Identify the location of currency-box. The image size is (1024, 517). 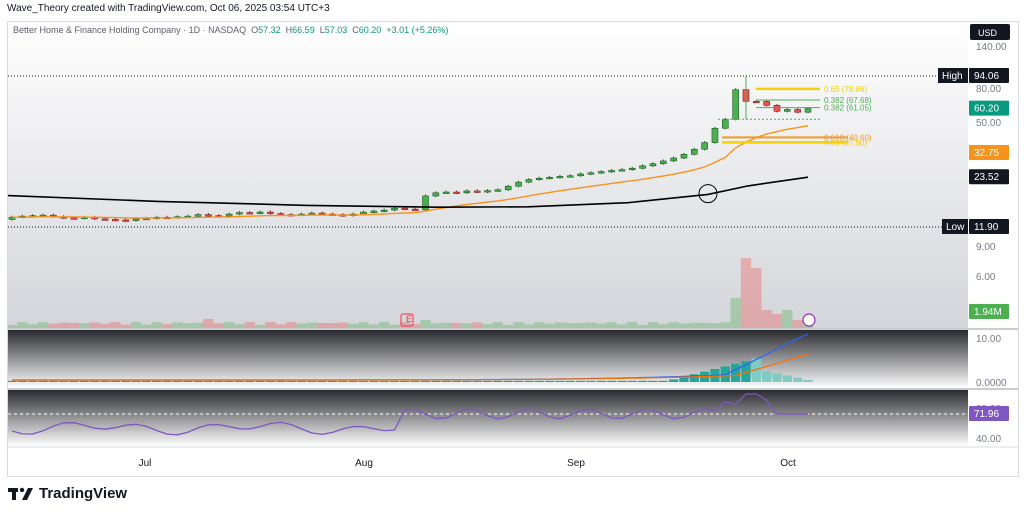
(990, 32).